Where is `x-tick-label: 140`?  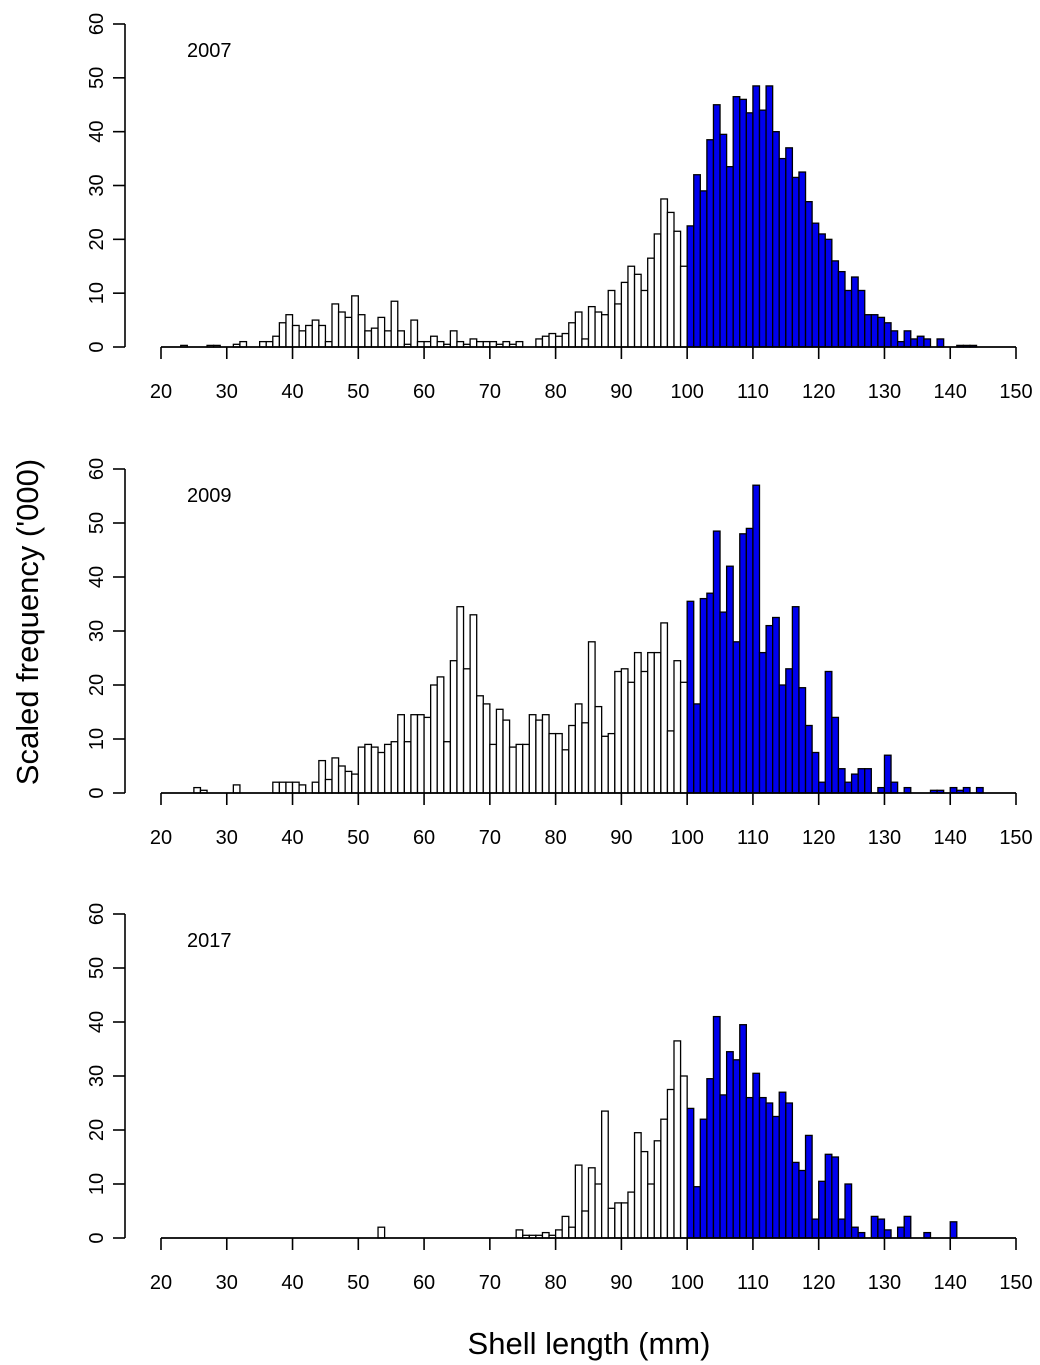
x-tick-label: 140 is located at coordinates (950, 1283).